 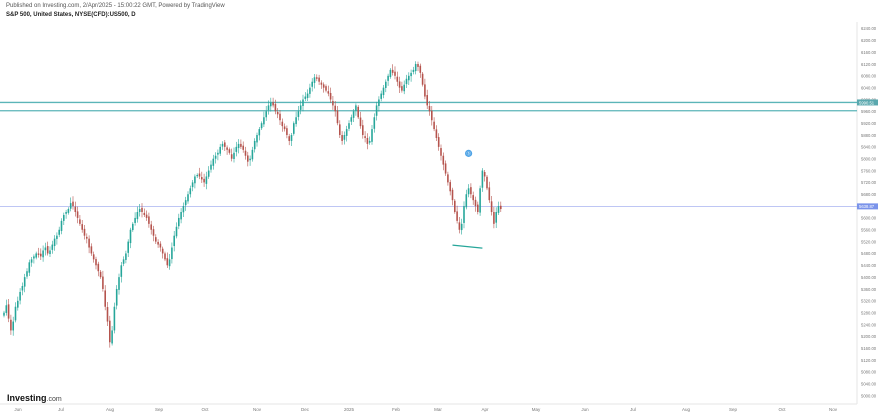 I want to click on y-tick-label: 6240.00, so click(x=869, y=28).